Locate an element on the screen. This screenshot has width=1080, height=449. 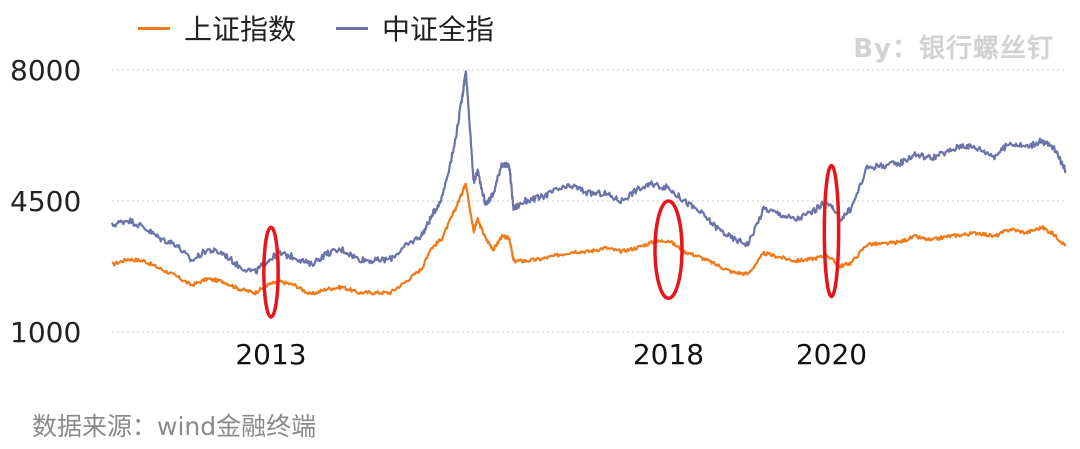
data-source-note: 数据来源：wind金融终端 is located at coordinates (174, 426).